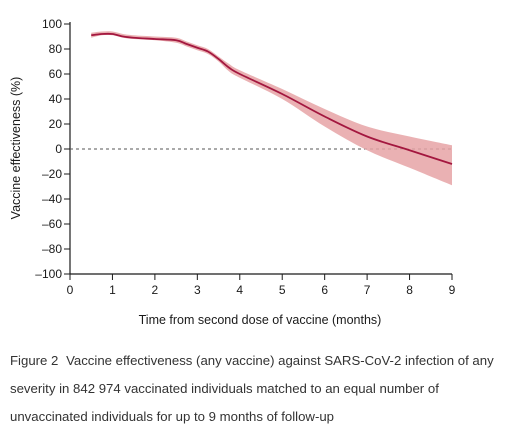 This screenshot has height=433, width=517. I want to click on y-tick-label: –40, so click(52, 199).